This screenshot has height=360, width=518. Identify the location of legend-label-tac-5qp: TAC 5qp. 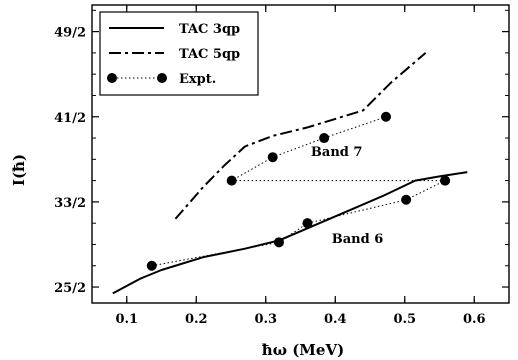
(209, 54).